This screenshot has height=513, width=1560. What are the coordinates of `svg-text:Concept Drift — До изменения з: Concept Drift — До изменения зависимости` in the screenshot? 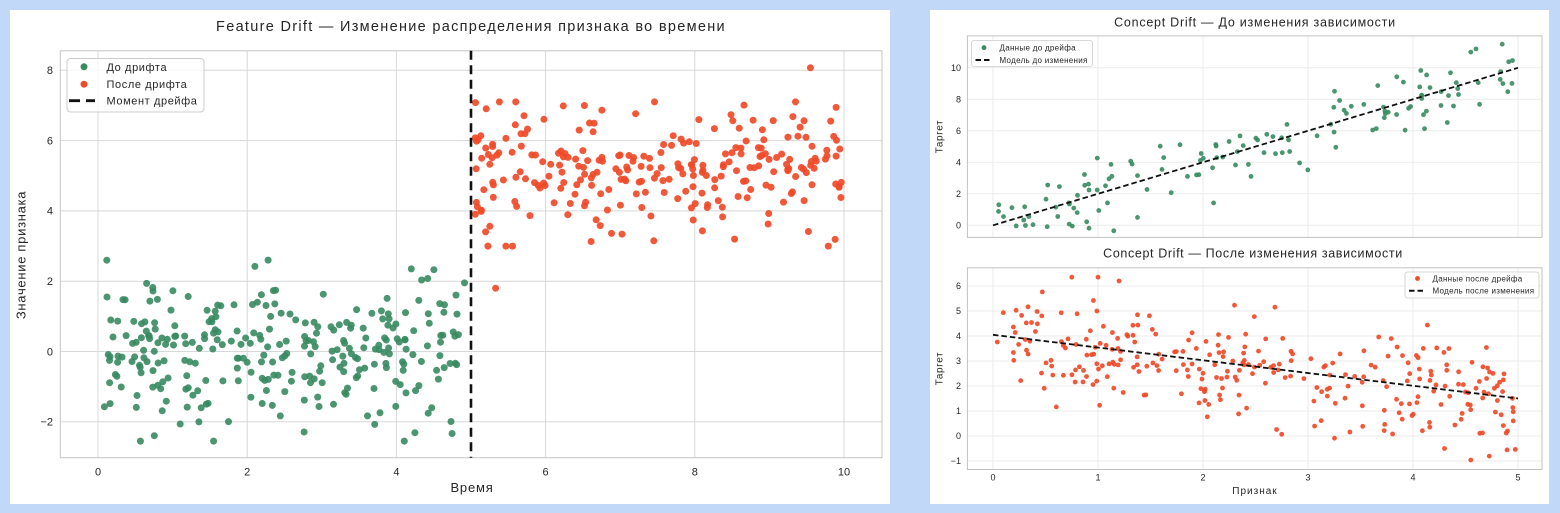 It's located at (1255, 23).